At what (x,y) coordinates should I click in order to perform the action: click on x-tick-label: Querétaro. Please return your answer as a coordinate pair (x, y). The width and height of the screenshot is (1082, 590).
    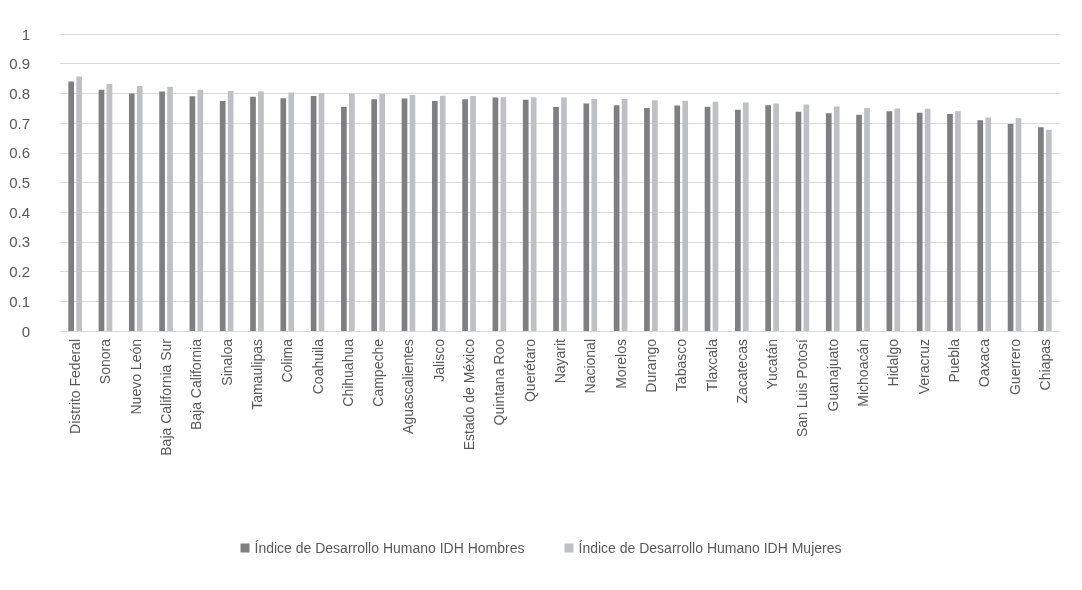
    Looking at the image, I should click on (529, 370).